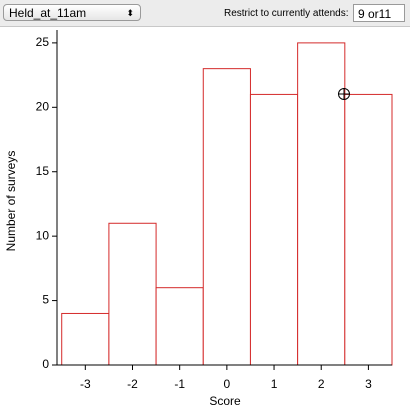 Image resolution: width=410 pixels, height=408 pixels. I want to click on cursor, so click(344, 94).